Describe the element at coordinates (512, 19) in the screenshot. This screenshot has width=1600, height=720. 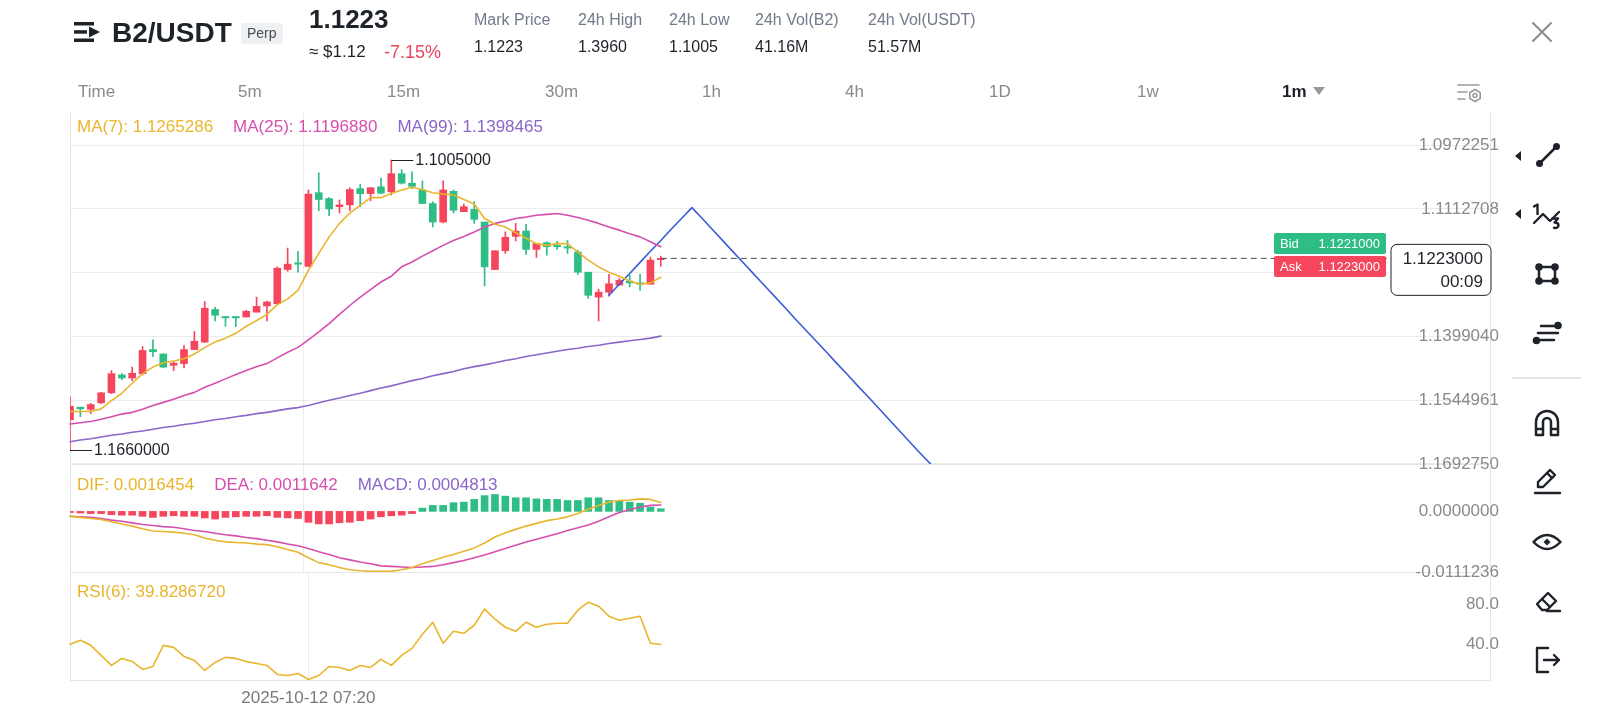
I see `text: Mark Price` at that location.